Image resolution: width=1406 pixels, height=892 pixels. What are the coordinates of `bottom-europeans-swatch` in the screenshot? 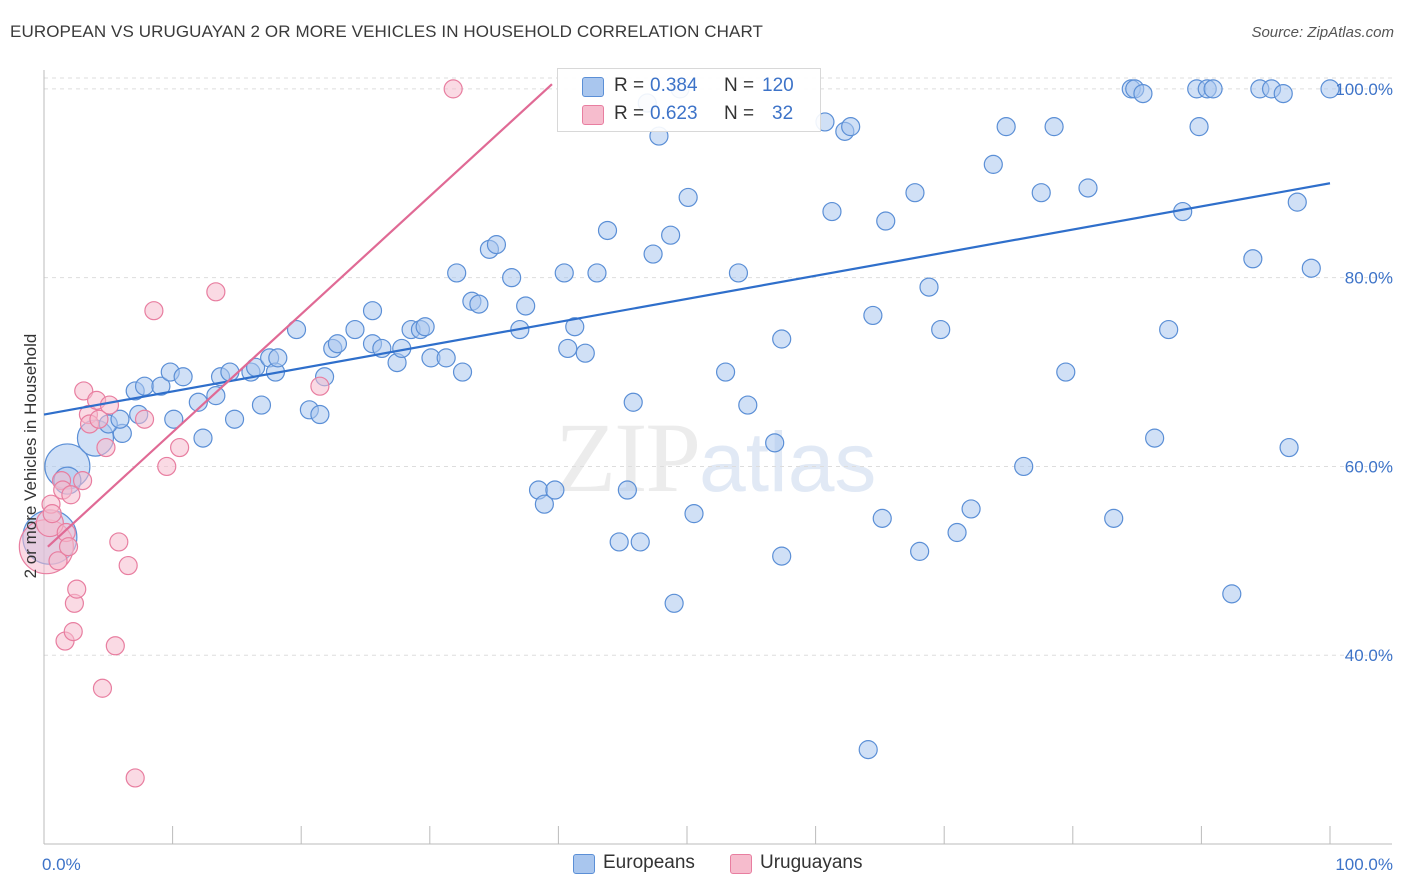 It's located at (584, 864).